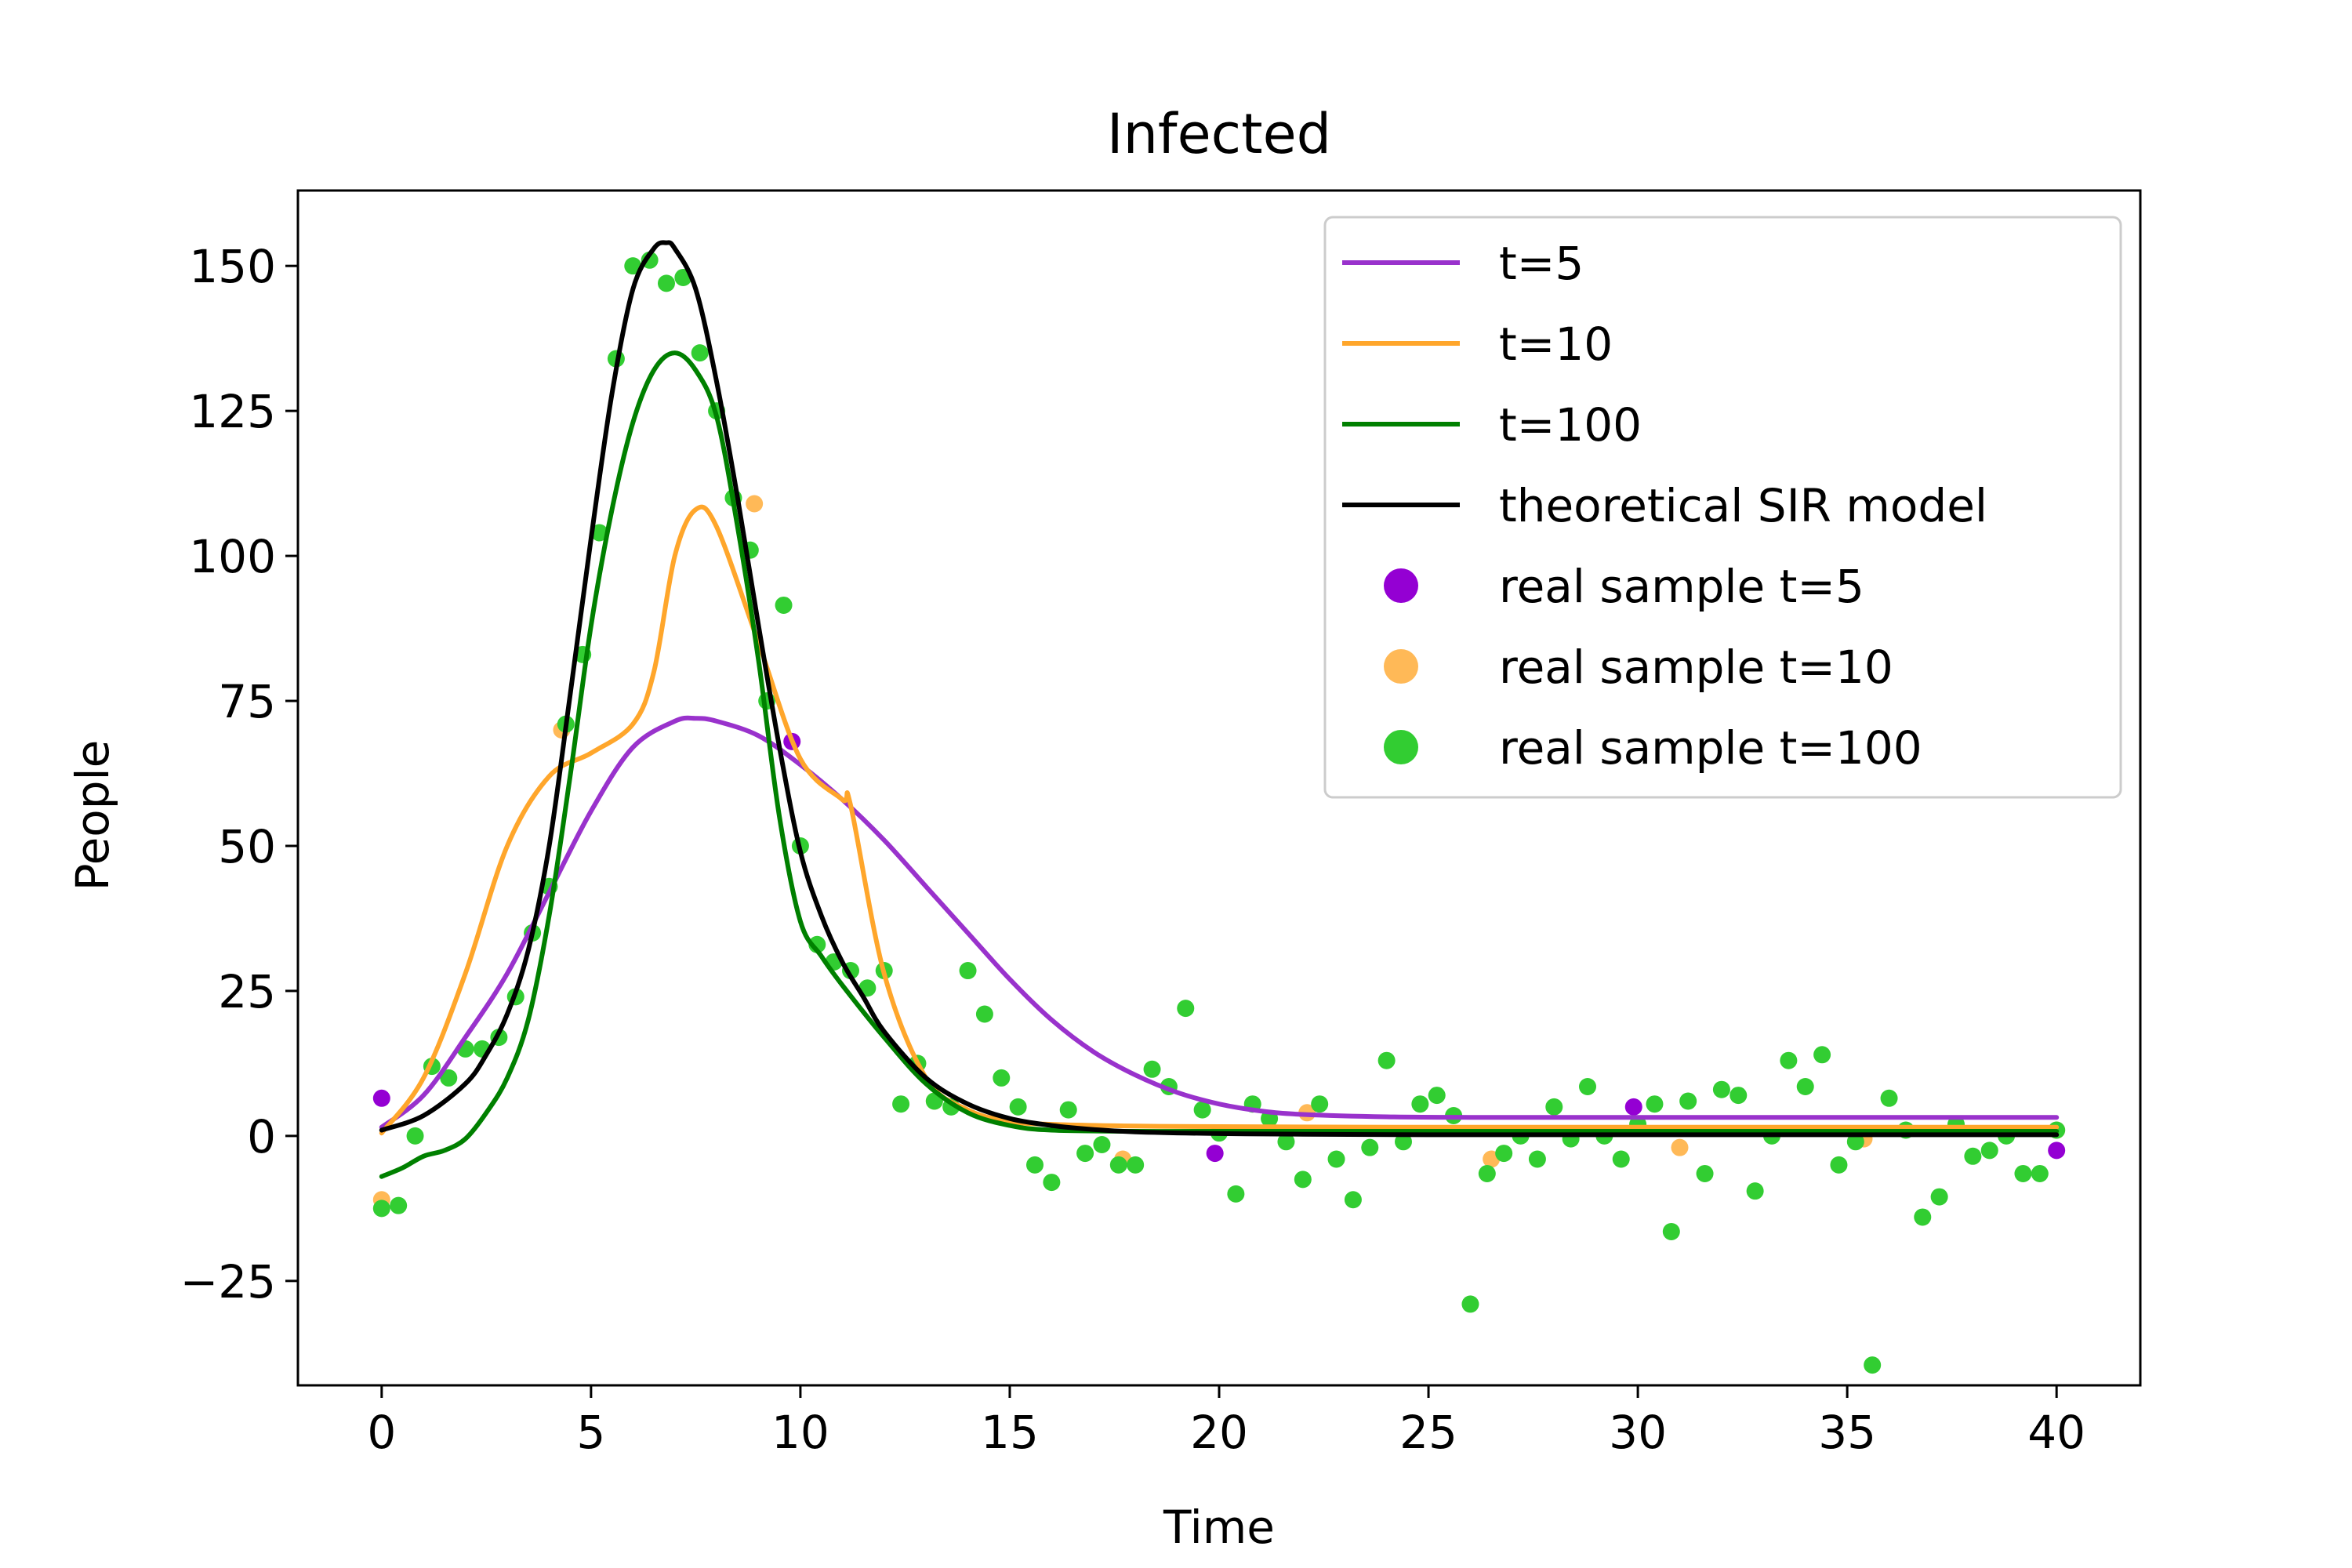 The width and height of the screenshot is (2352, 1568). I want to click on y-tick-label: 0, so click(261, 1136).